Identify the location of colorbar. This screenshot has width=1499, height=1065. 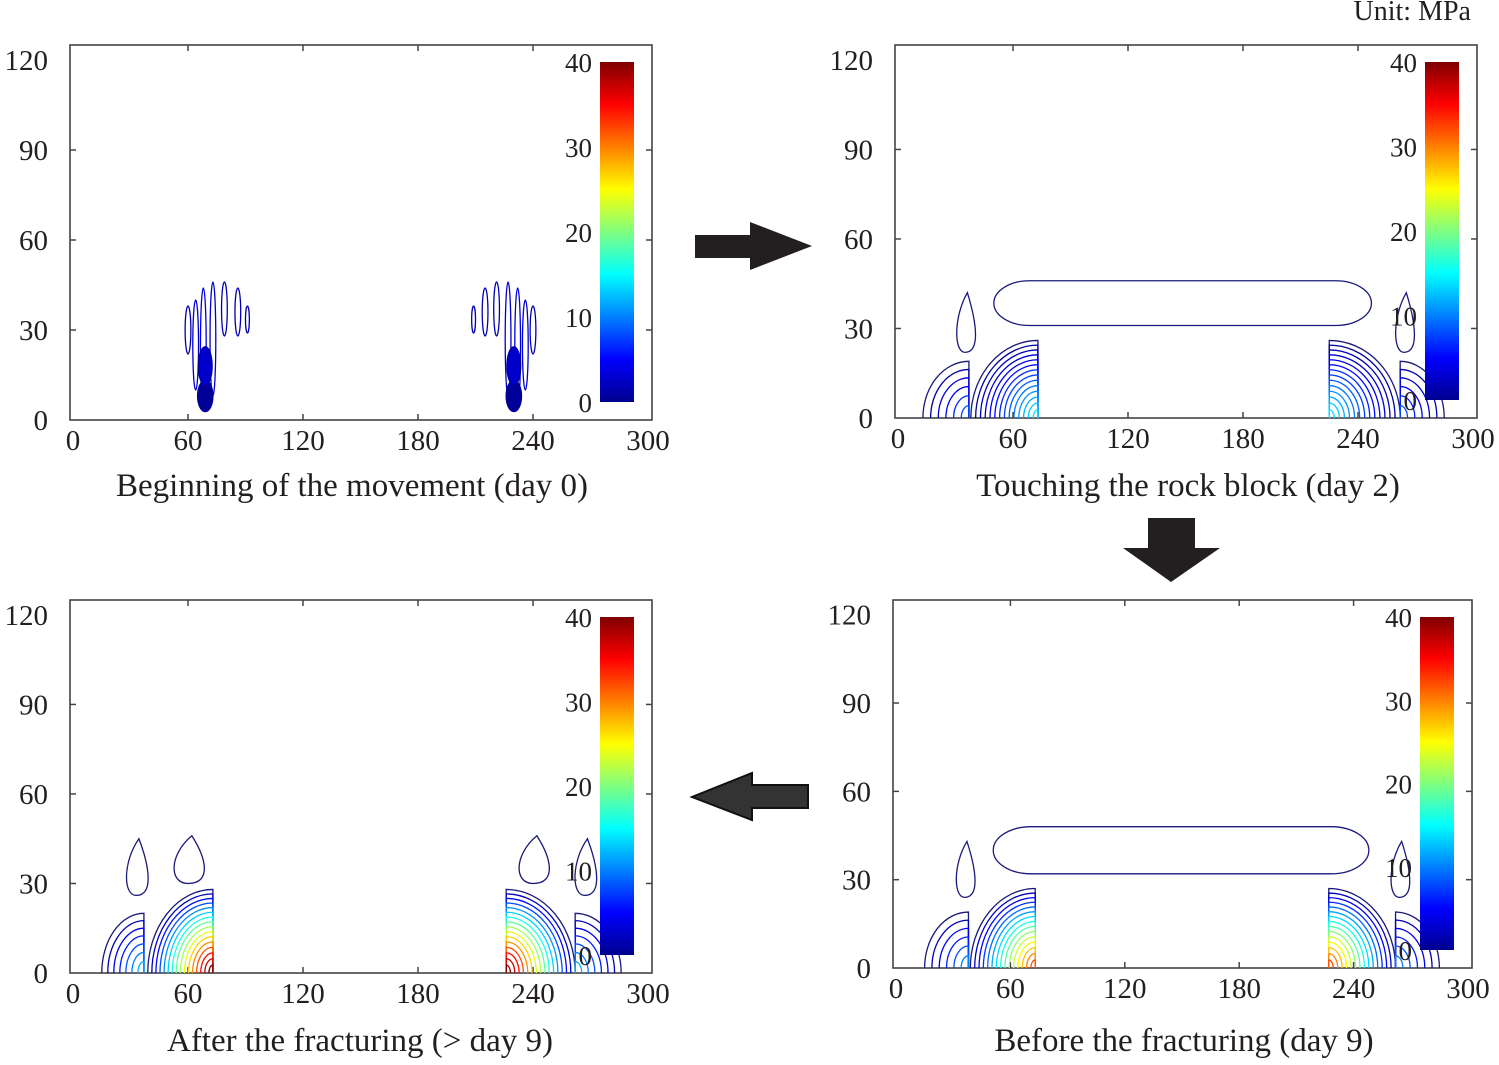
(617, 786).